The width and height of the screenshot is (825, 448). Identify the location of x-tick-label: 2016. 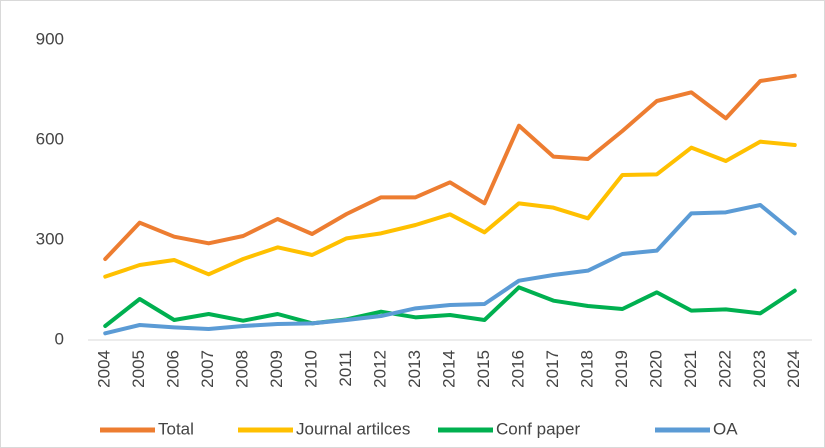
(517, 369).